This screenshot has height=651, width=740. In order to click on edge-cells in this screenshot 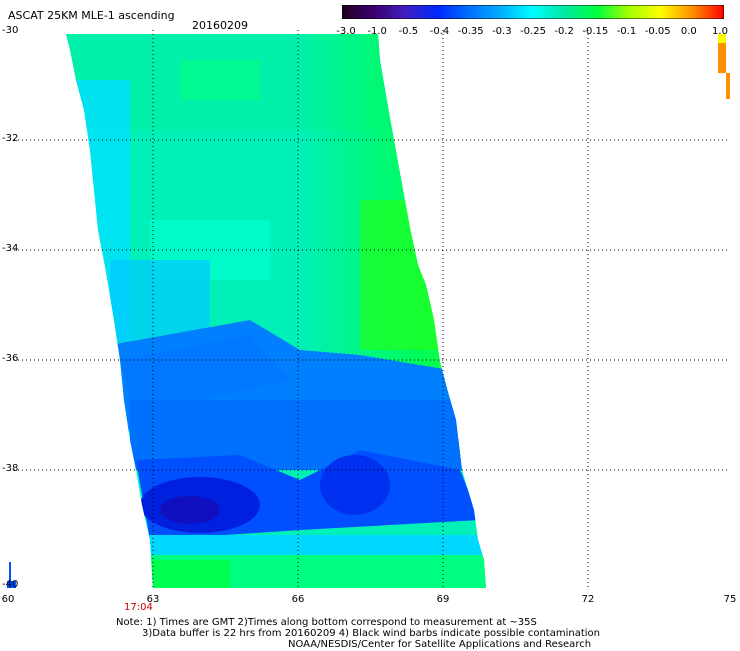, I will do `click(724, 66)`.